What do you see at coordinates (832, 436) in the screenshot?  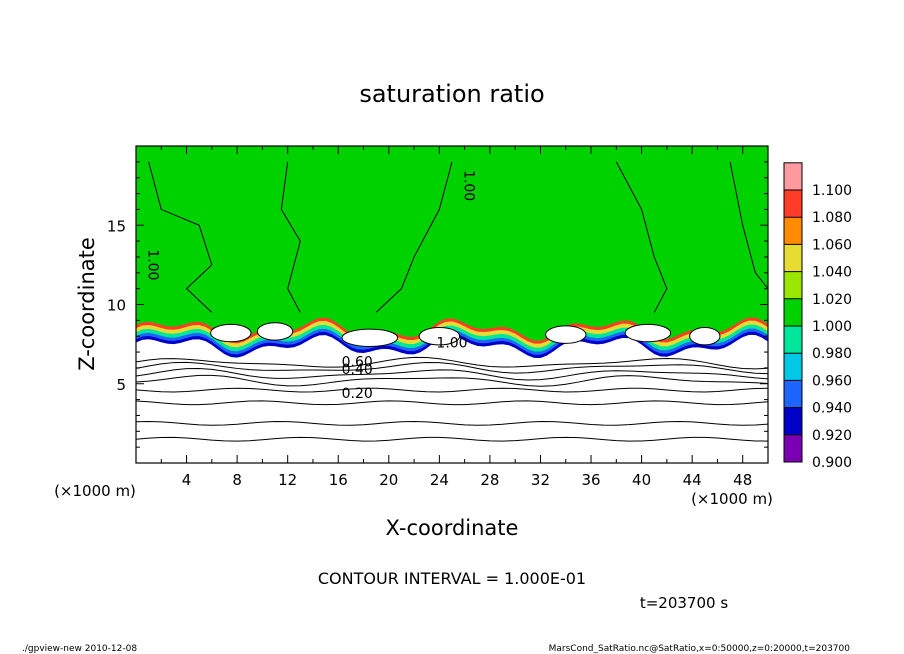 I see `colorbar-label: 0.920` at bounding box center [832, 436].